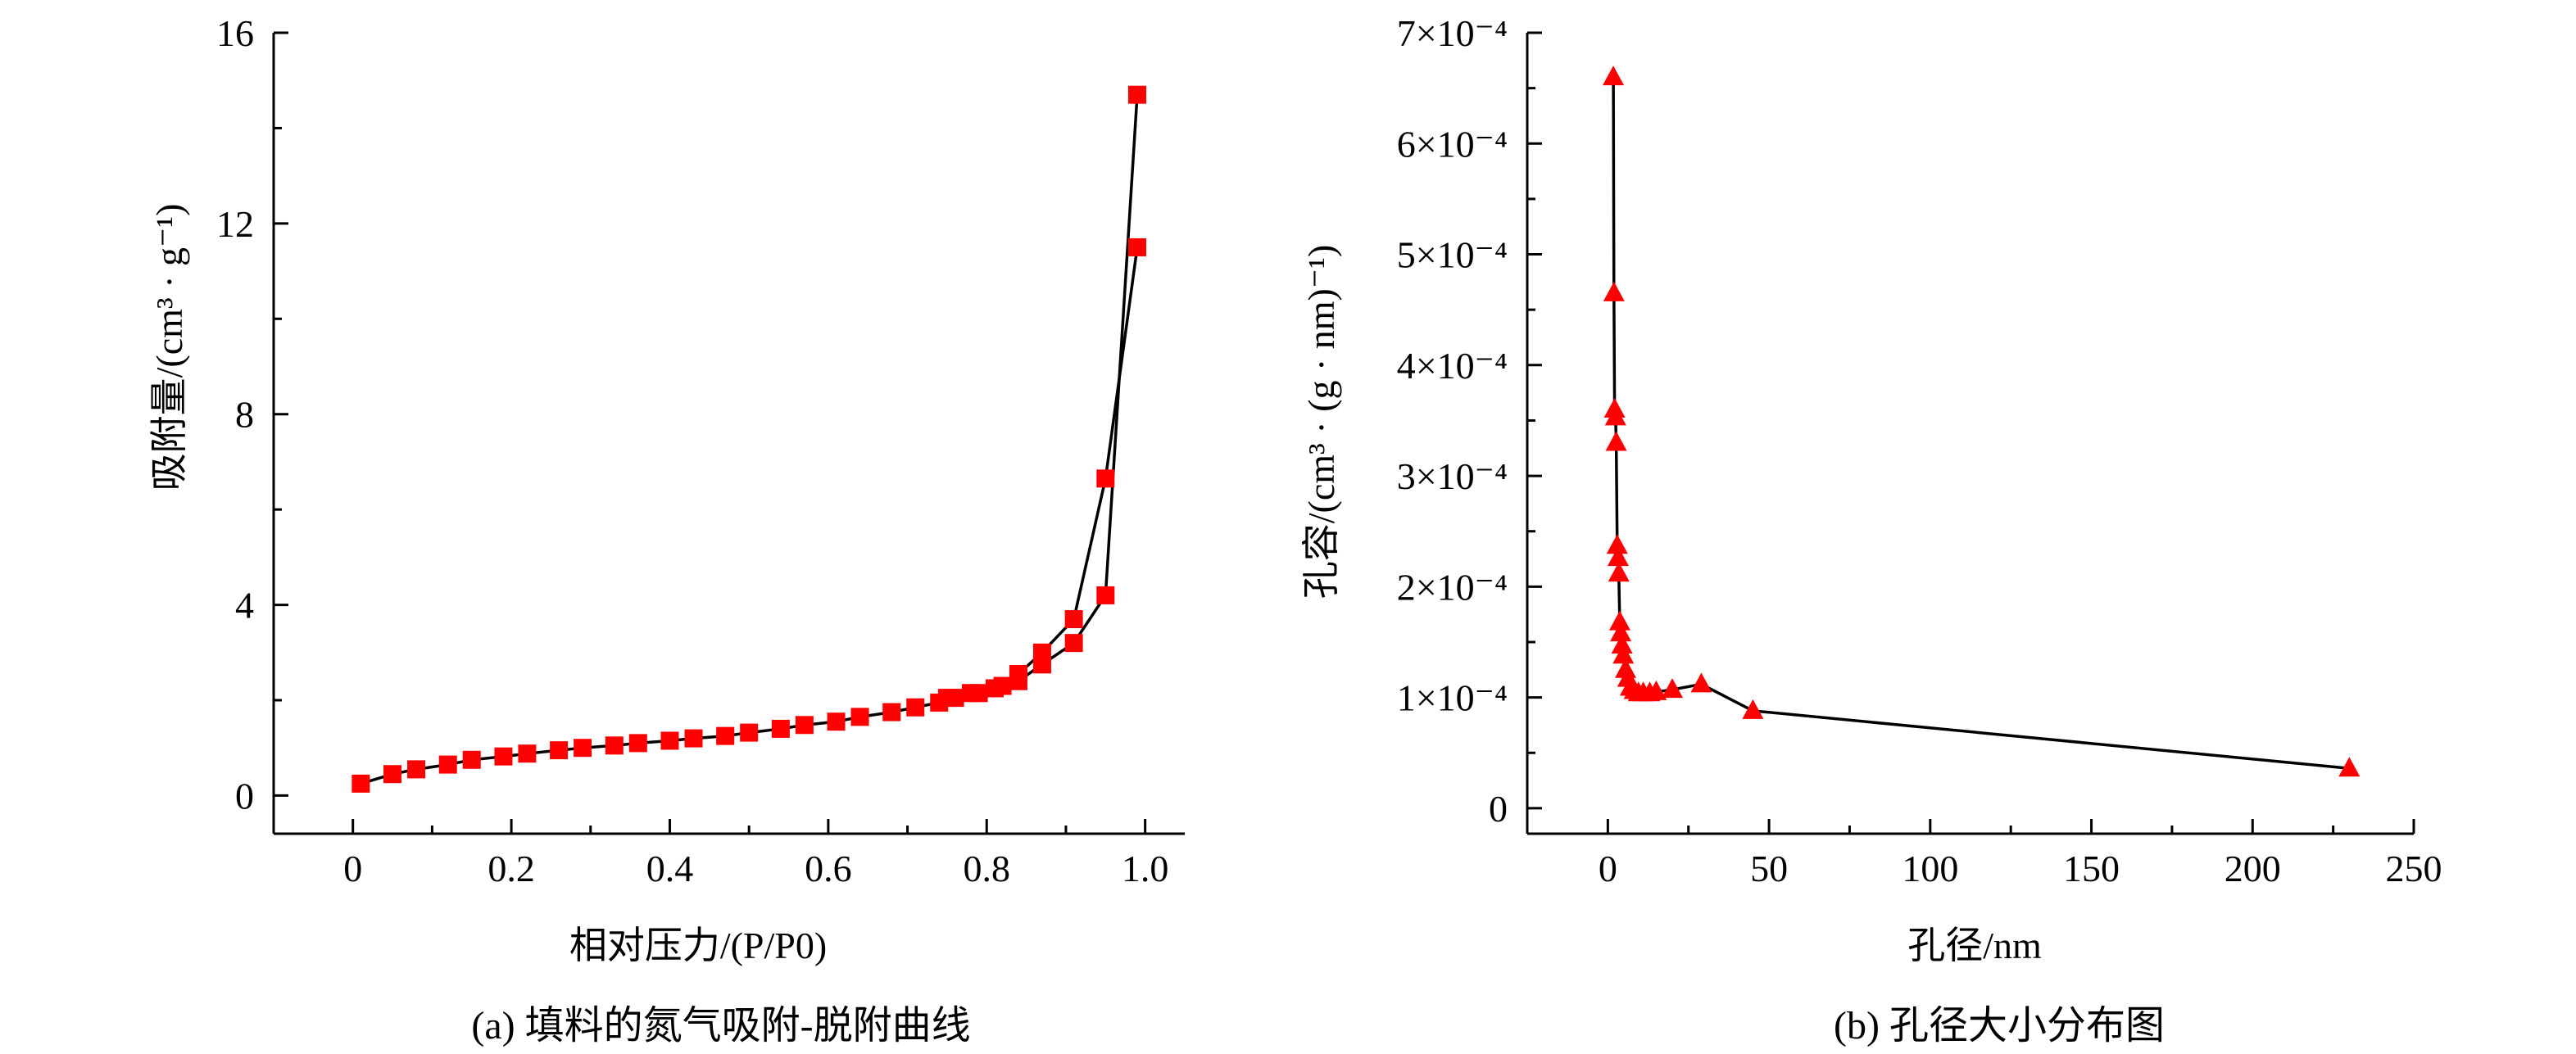  I want to click on x-tick-label: 250, so click(2414, 868).